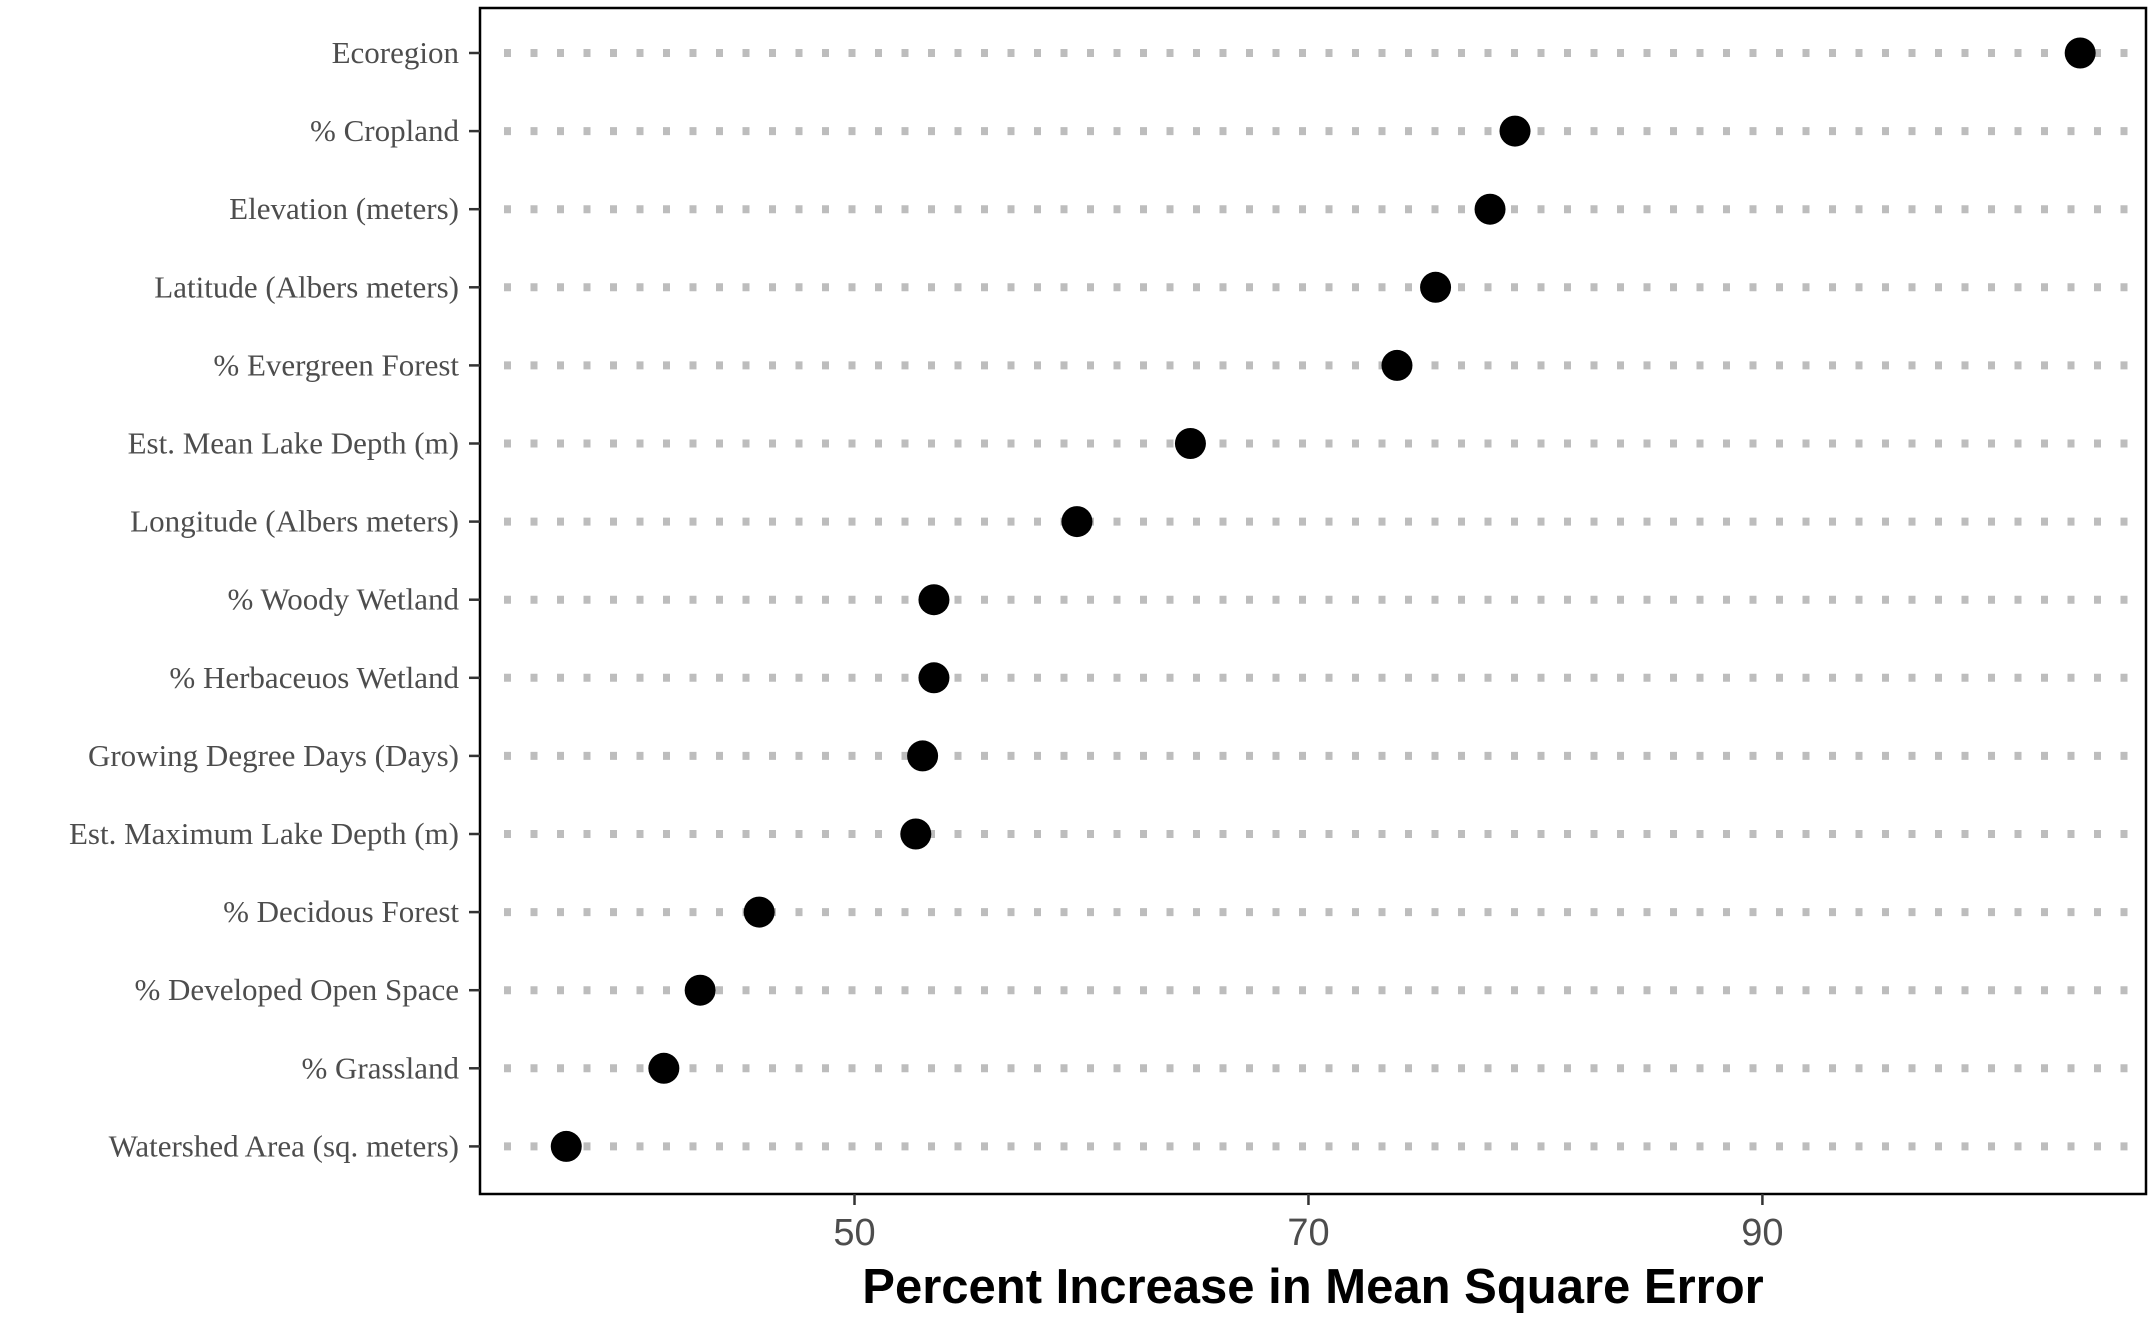 This screenshot has height=1320, width=2152. I want to click on y-tick-label: % Woody Wetland, so click(343, 599).